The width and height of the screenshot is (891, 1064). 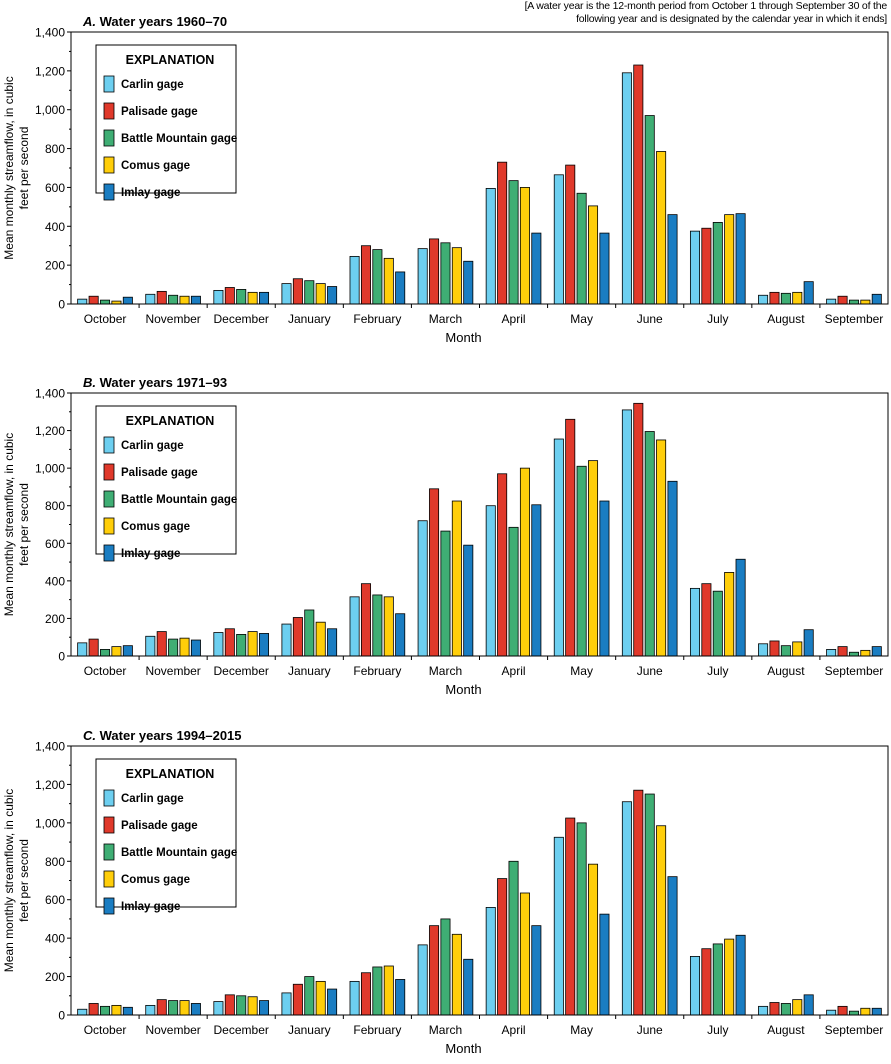 I want to click on bar-imlay-gage-may, so click(x=604, y=578).